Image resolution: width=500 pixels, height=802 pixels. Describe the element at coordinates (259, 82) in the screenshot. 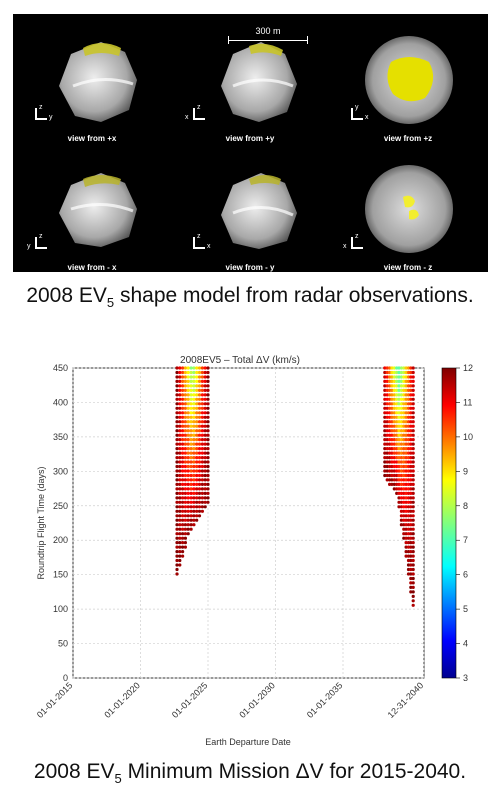

I see `asteroid-render-plus-y` at that location.